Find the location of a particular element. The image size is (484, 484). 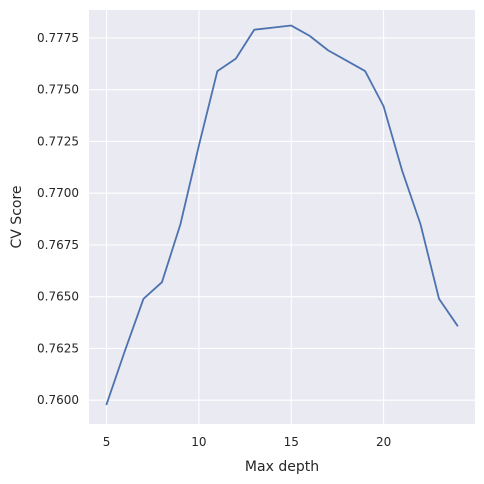

y-tick-label: 0.7625 is located at coordinates (58, 348).